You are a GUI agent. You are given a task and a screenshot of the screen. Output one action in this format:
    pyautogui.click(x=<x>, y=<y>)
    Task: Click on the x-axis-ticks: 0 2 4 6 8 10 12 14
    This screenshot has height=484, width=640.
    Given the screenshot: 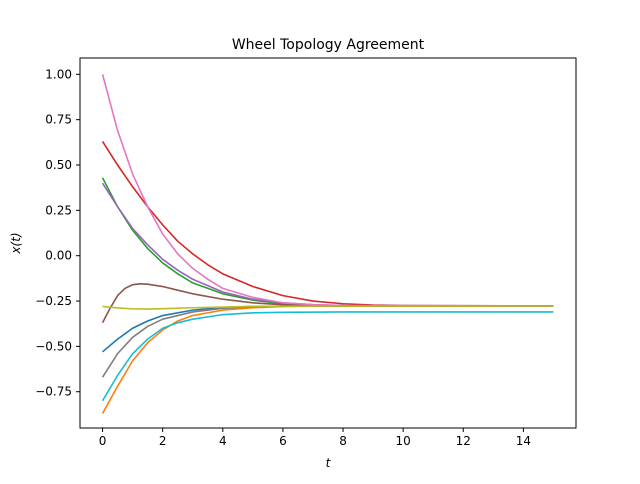 What is the action you would take?
    pyautogui.click(x=315, y=438)
    